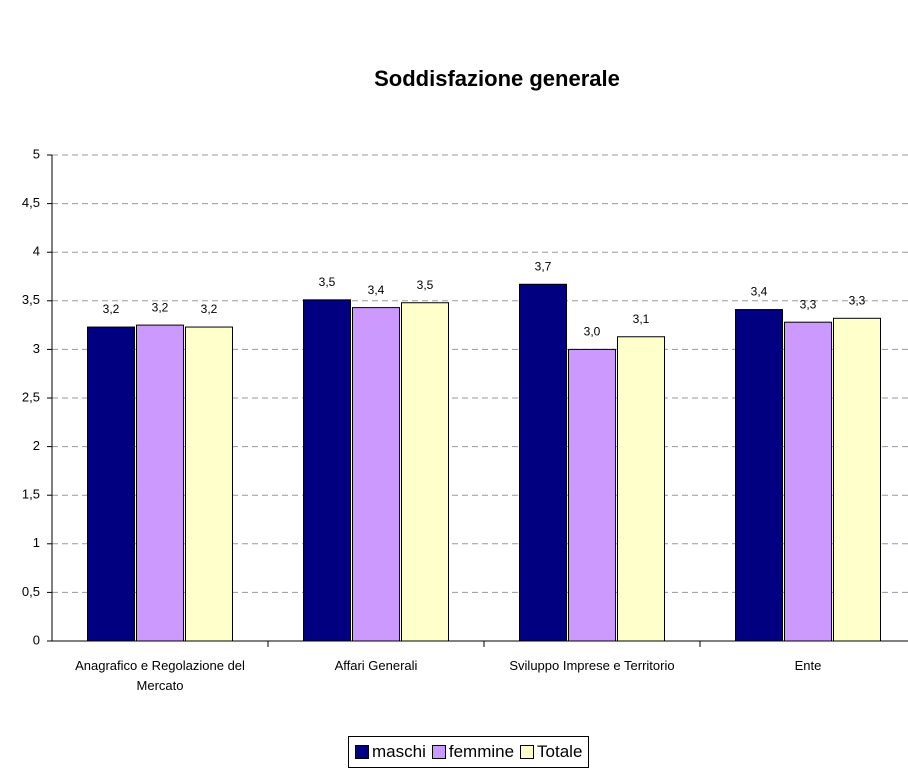  Describe the element at coordinates (592, 332) in the screenshot. I see `value-label: 3,0` at that location.